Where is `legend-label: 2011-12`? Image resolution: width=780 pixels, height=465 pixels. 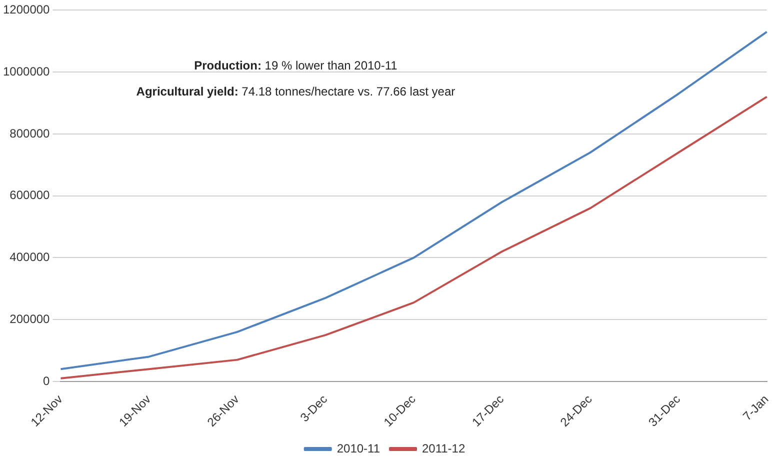
legend-label: 2011-12 is located at coordinates (444, 448).